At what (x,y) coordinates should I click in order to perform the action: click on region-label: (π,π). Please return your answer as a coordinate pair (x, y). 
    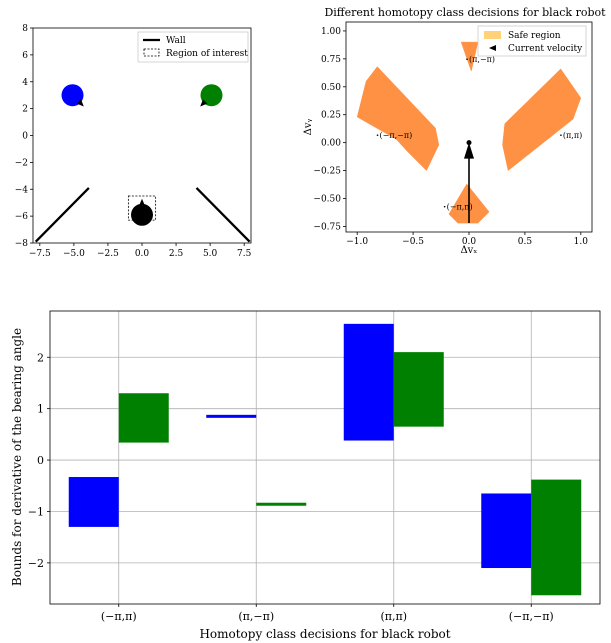
    Looking at the image, I should click on (572, 135).